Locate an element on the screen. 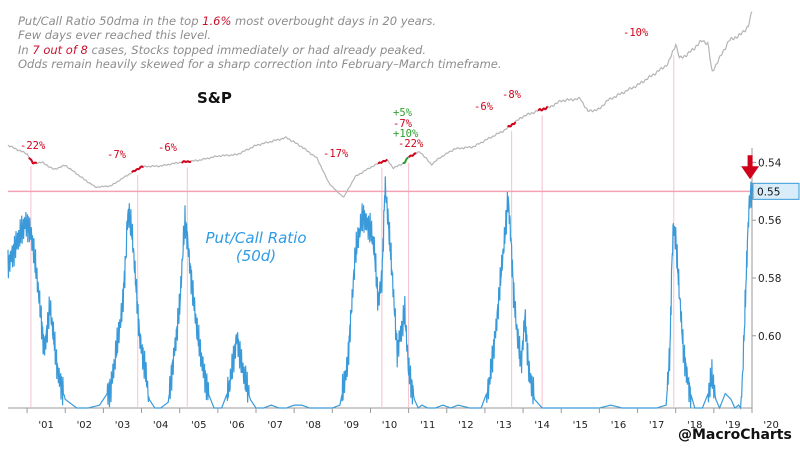  callout-change-6: -7% is located at coordinates (402, 124).